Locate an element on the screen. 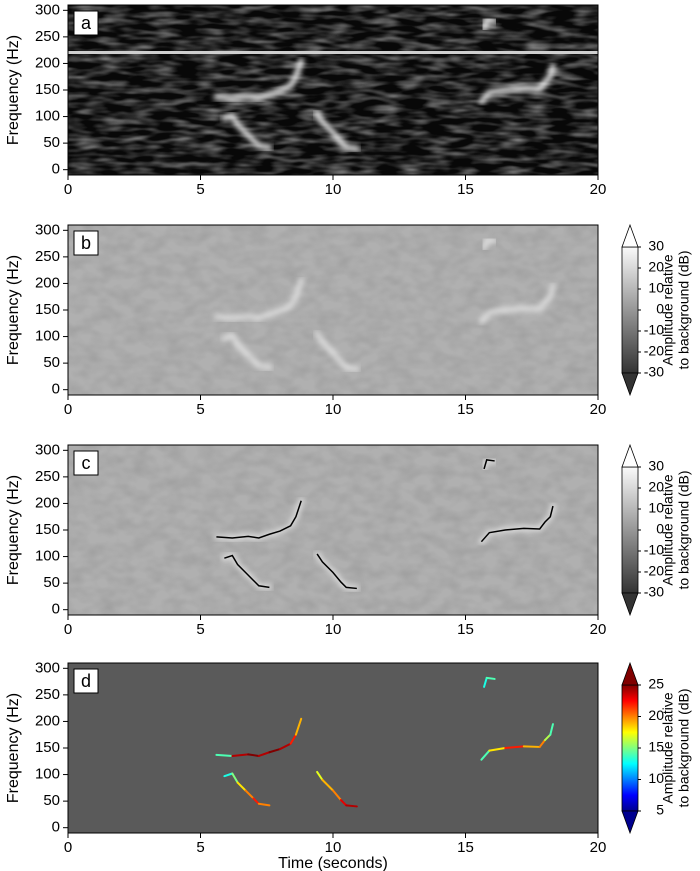 The image size is (700, 871). panel-label: d is located at coordinates (86, 681).